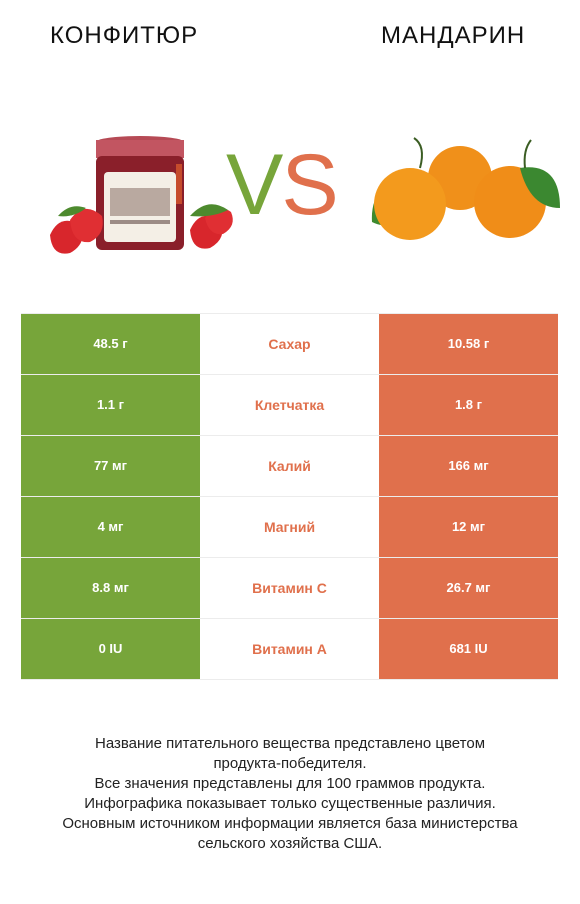 The width and height of the screenshot is (580, 904). I want to click on nutrient-label: Калий, so click(289, 466).